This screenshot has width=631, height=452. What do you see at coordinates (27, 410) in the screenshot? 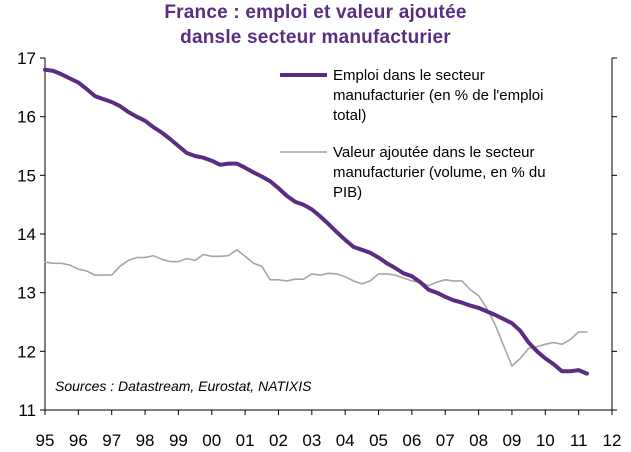
I see `y-tick-label: 11` at bounding box center [27, 410].